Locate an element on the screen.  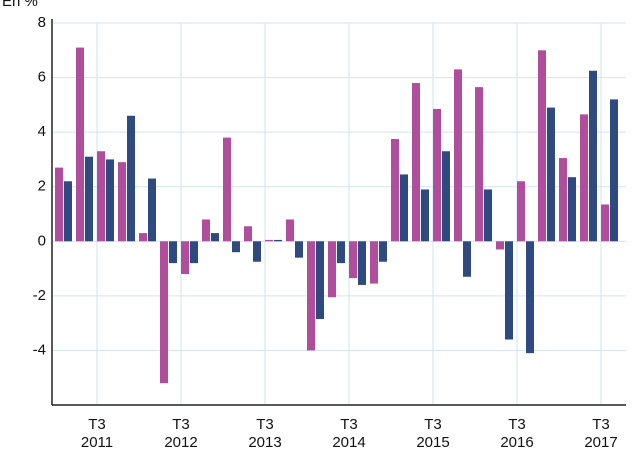
x-tick-label: T3 2013 is located at coordinates (264, 433).